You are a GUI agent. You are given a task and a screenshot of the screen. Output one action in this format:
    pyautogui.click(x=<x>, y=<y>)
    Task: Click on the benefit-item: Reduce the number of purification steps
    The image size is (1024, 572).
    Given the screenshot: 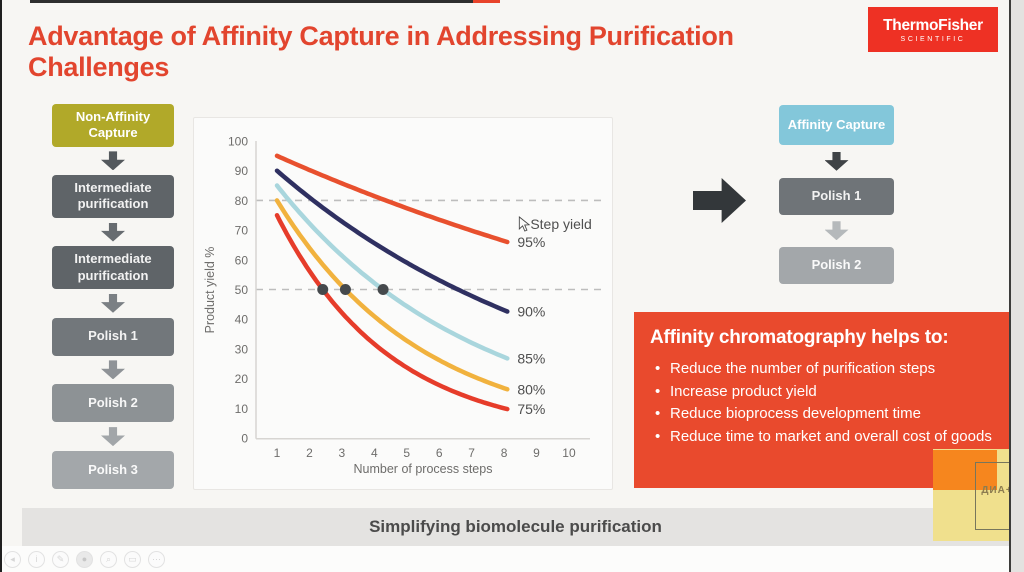 What is the action you would take?
    pyautogui.click(x=822, y=369)
    